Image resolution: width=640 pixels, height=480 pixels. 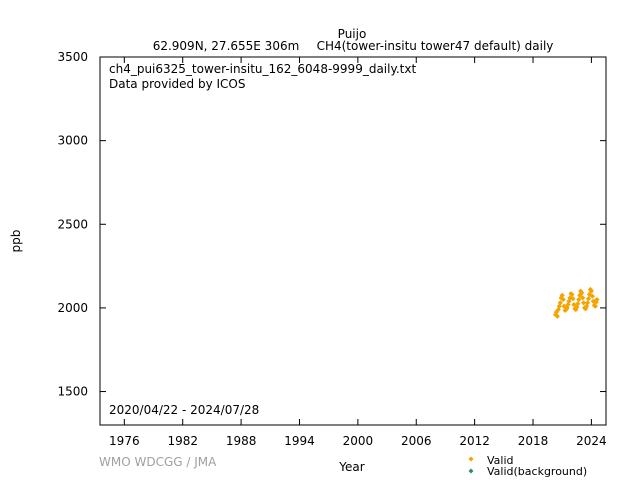 What do you see at coordinates (471, 471) in the screenshot?
I see `legend-marker-valid-background` at bounding box center [471, 471].